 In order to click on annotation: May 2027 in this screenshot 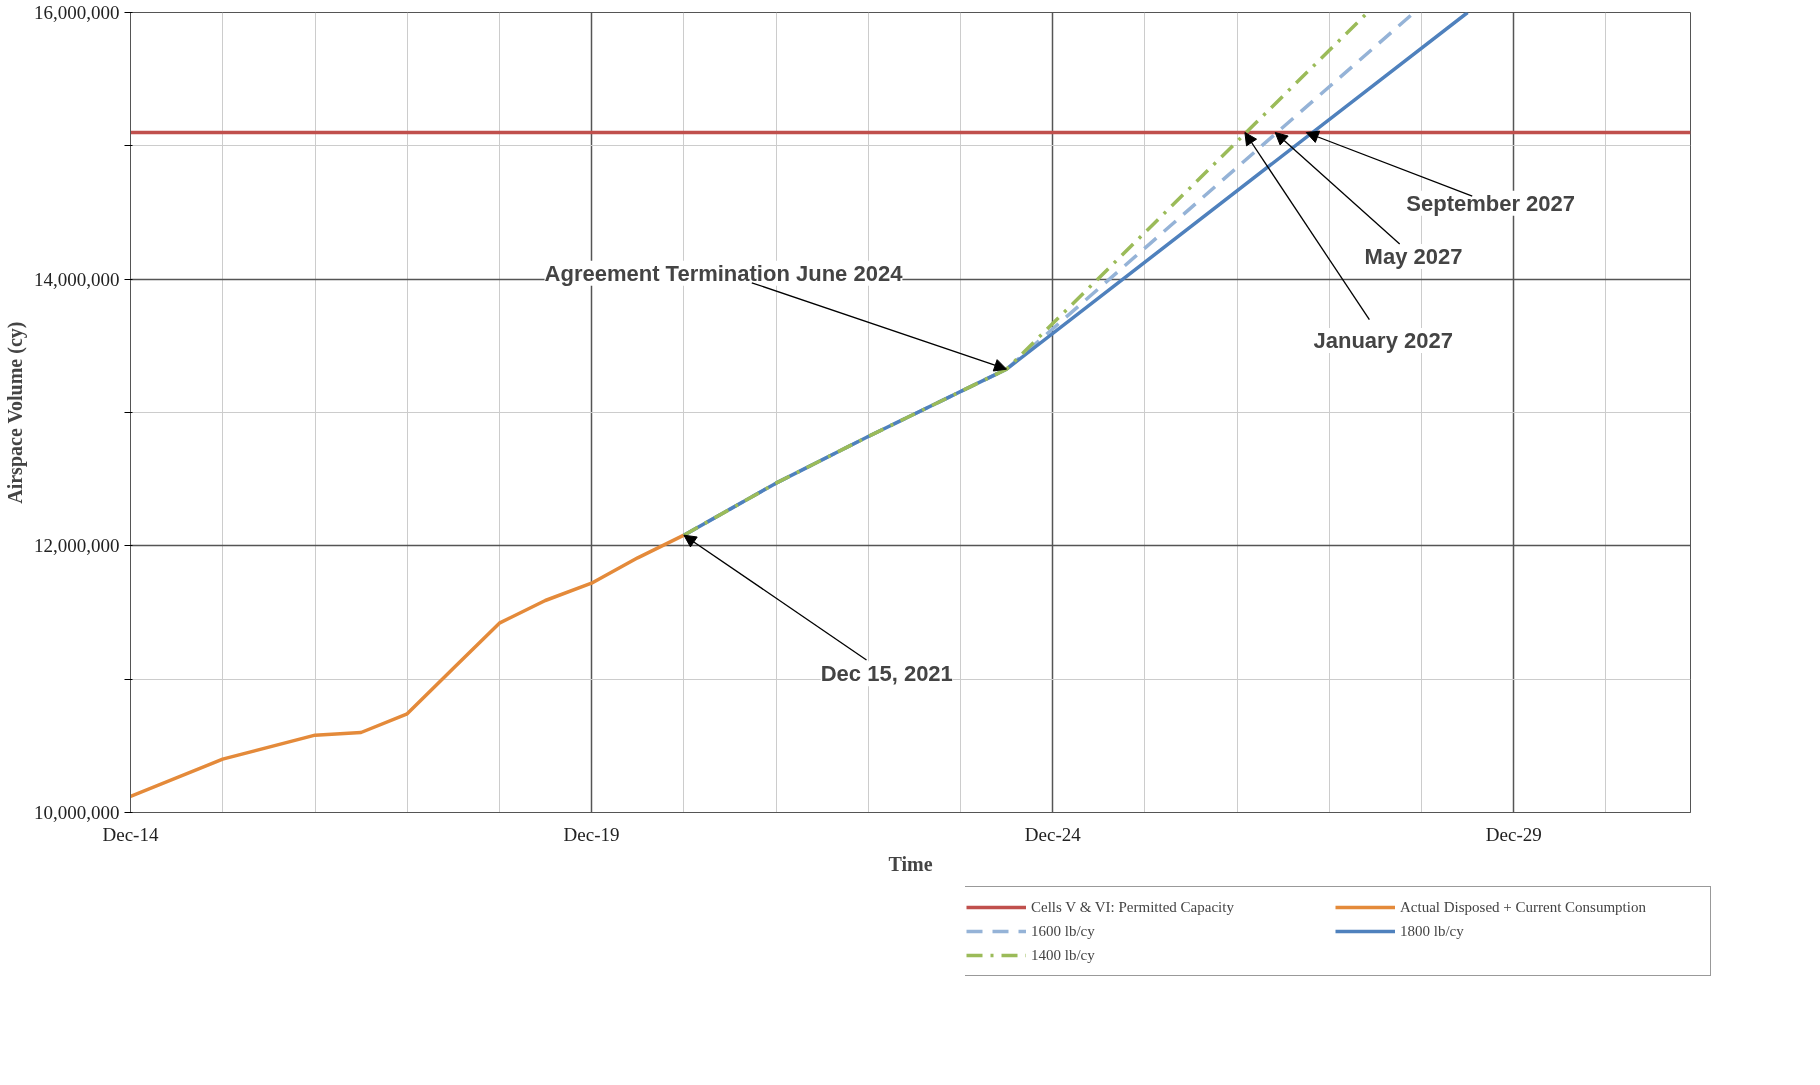, I will do `click(1413, 256)`.